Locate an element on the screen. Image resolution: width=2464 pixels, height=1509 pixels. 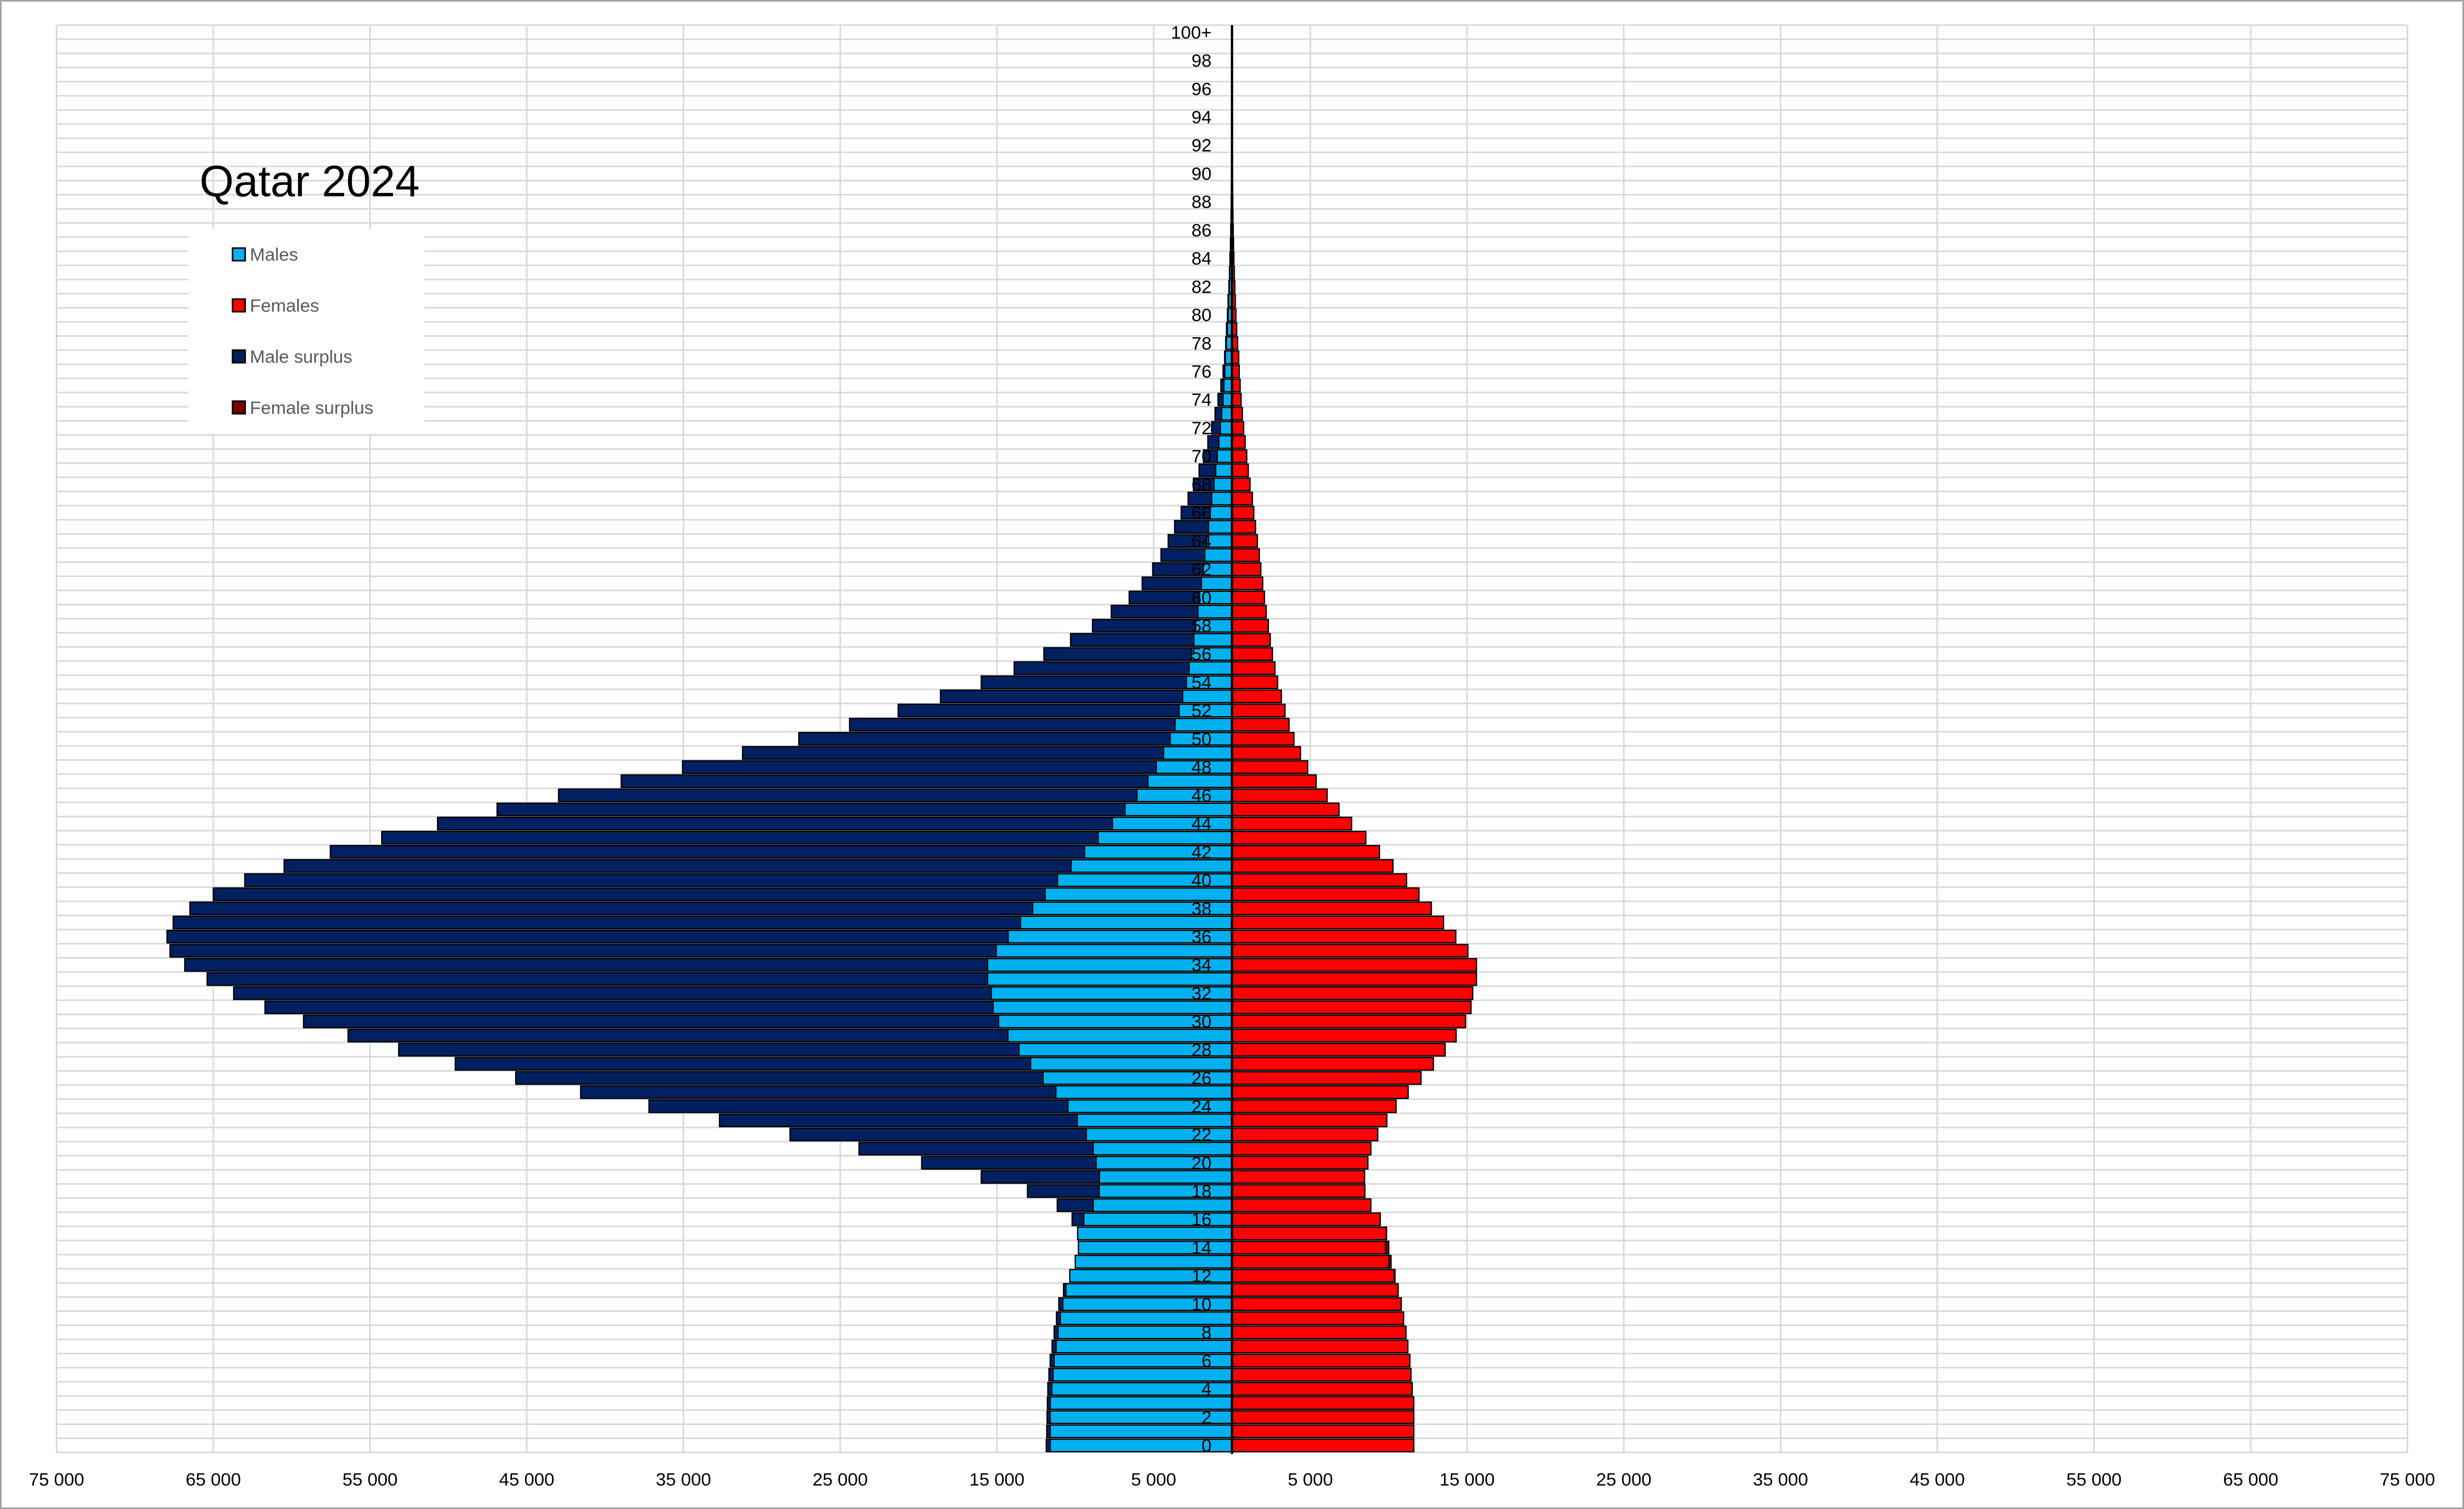
legend-label: Males is located at coordinates (274, 255).